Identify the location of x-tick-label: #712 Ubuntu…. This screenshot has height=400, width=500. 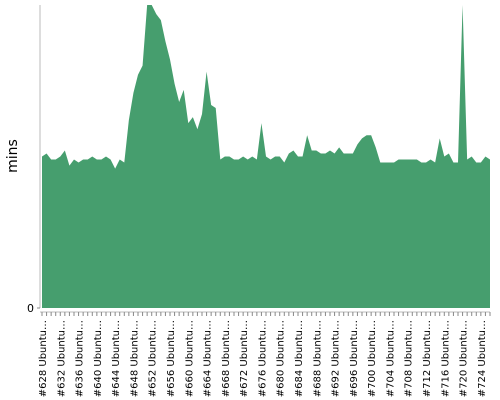
(427, 358).